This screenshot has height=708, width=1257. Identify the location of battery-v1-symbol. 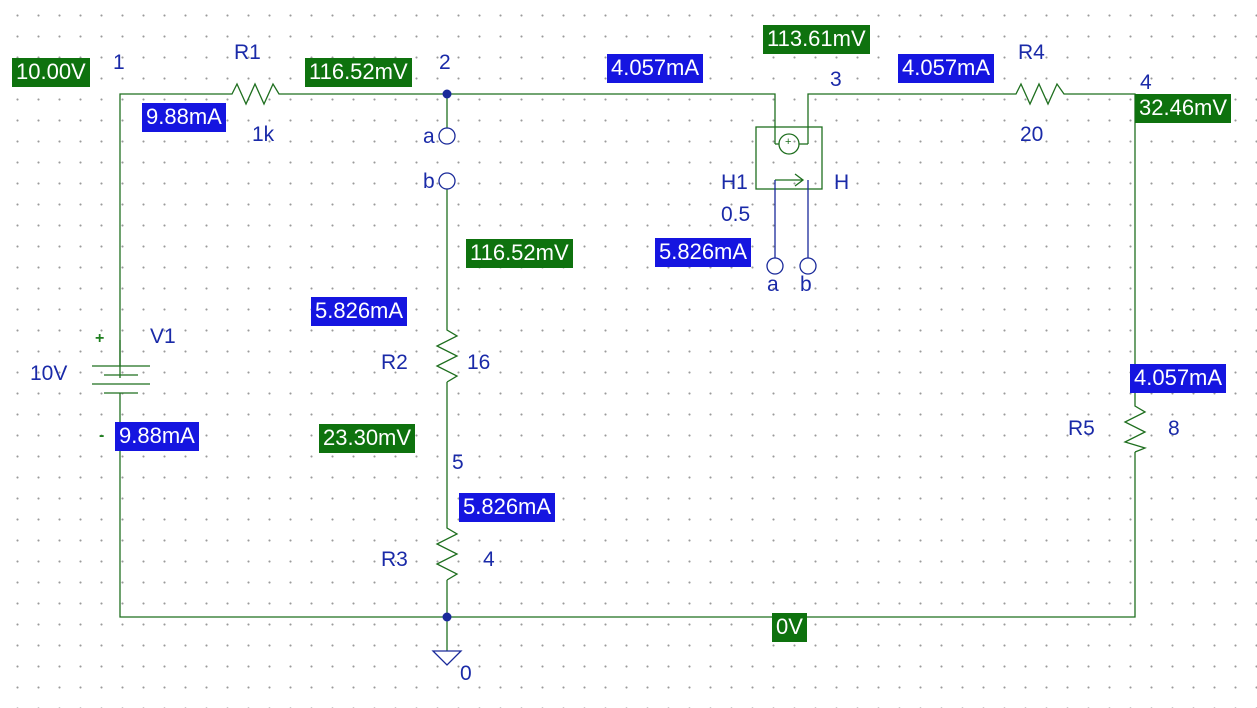
(121, 370).